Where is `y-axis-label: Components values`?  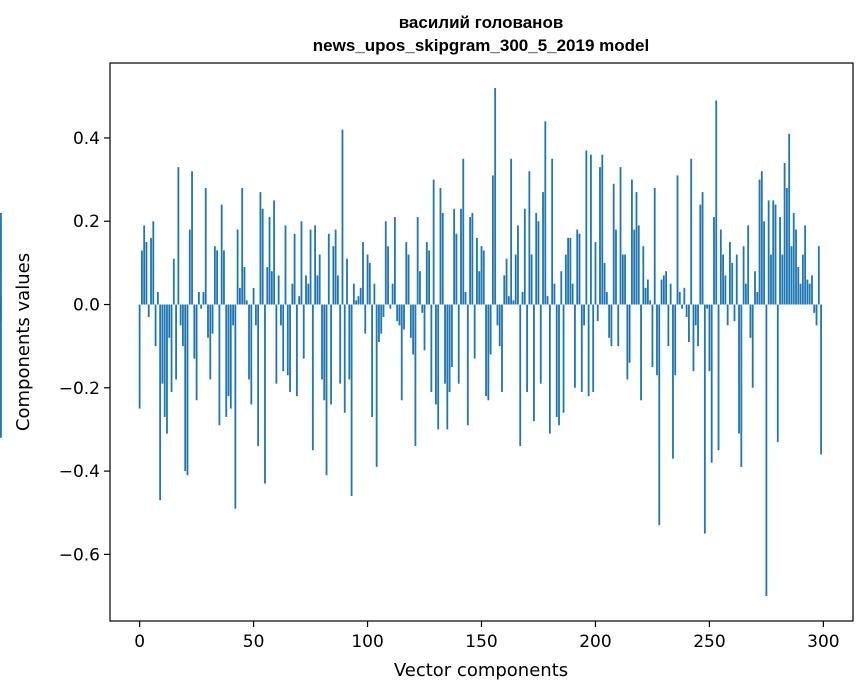
y-axis-label: Components values is located at coordinates (23, 342).